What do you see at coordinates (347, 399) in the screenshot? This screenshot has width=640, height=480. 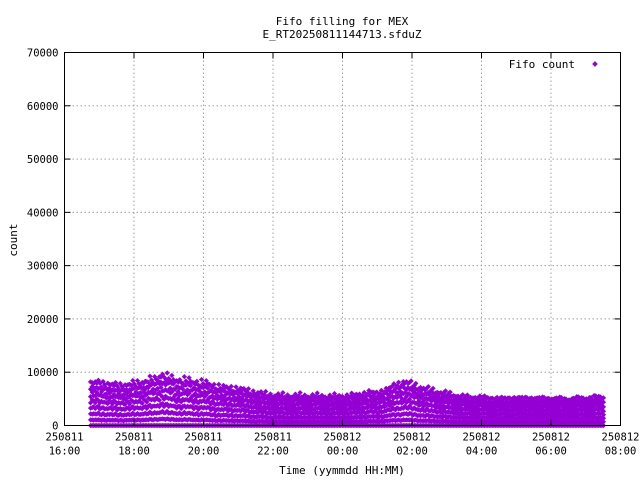 I see `data-points` at bounding box center [347, 399].